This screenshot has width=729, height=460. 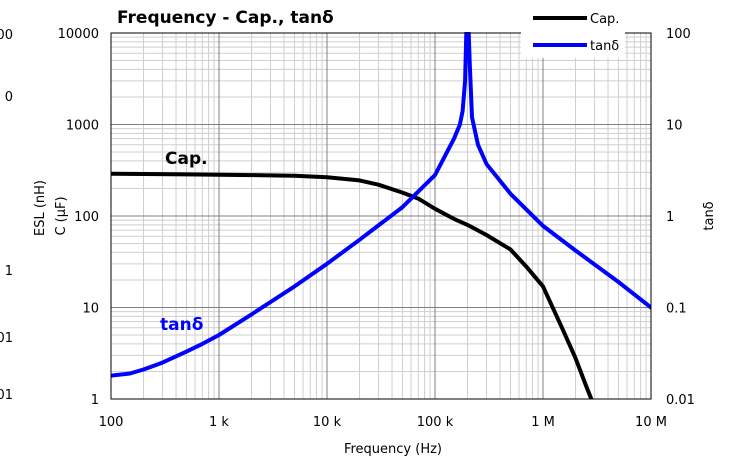 What do you see at coordinates (181, 325) in the screenshot?
I see `annotation-tand: tanδ` at bounding box center [181, 325].